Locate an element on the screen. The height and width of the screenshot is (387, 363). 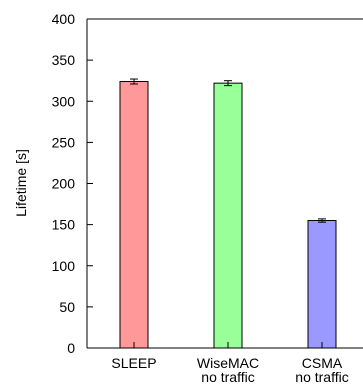
y-tick-label: 100 is located at coordinates (64, 266).